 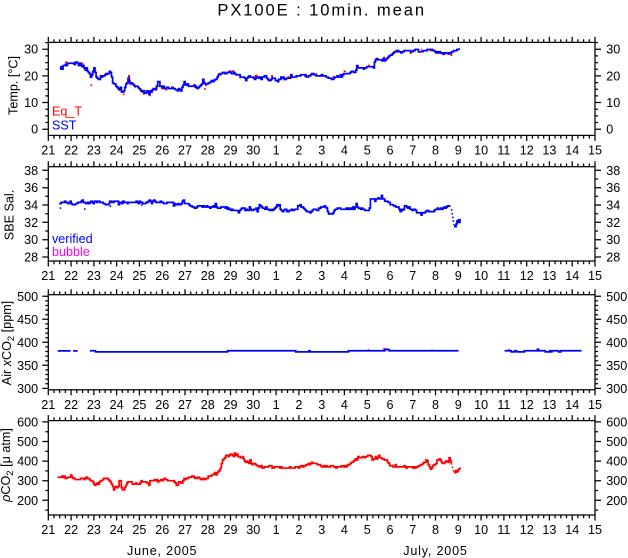 I want to click on svg-text: 38, so click(x=613, y=171).